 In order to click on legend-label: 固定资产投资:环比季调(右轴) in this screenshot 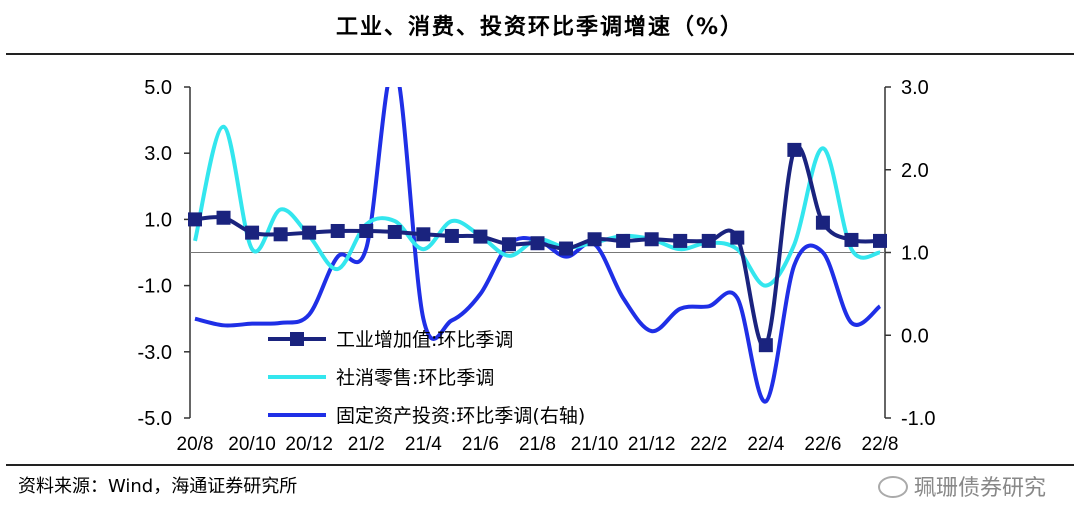, I will do `click(460, 416)`.